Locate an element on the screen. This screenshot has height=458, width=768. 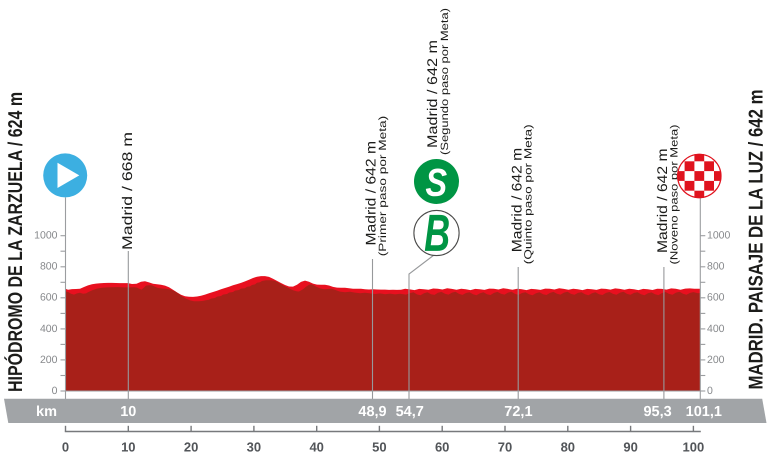
svg-text:HIPÓDROMO DE LA ZARZUELA / 624: HIPÓDROMO DE LA ZARZUELA / 624 m is located at coordinates (15, 242).